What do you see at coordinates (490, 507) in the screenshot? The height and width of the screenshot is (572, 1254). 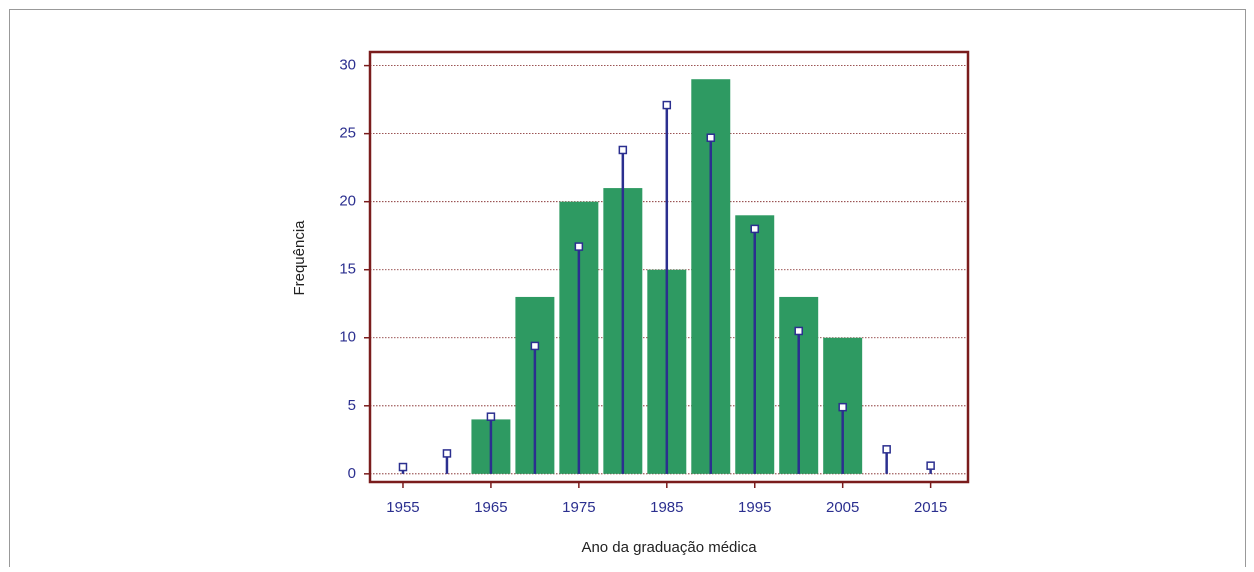 I see `x-tick-label: 1965` at bounding box center [490, 507].